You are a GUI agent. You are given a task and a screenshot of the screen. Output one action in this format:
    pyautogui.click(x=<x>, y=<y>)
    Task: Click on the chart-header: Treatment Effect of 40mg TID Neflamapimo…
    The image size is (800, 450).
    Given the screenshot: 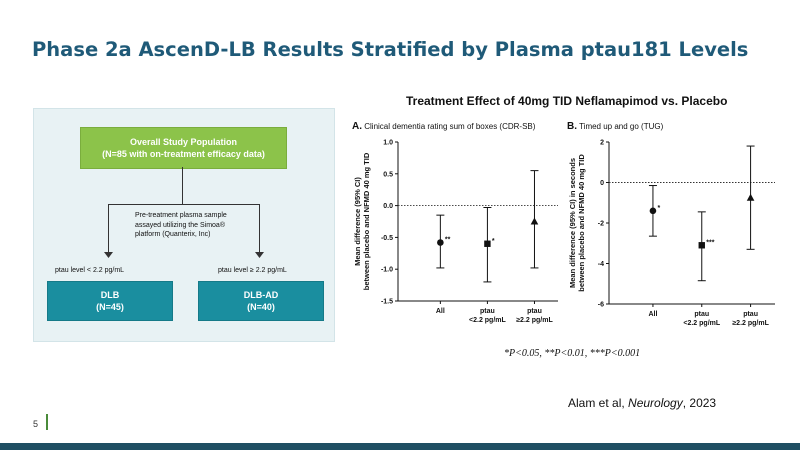 What is the action you would take?
    pyautogui.click(x=567, y=101)
    